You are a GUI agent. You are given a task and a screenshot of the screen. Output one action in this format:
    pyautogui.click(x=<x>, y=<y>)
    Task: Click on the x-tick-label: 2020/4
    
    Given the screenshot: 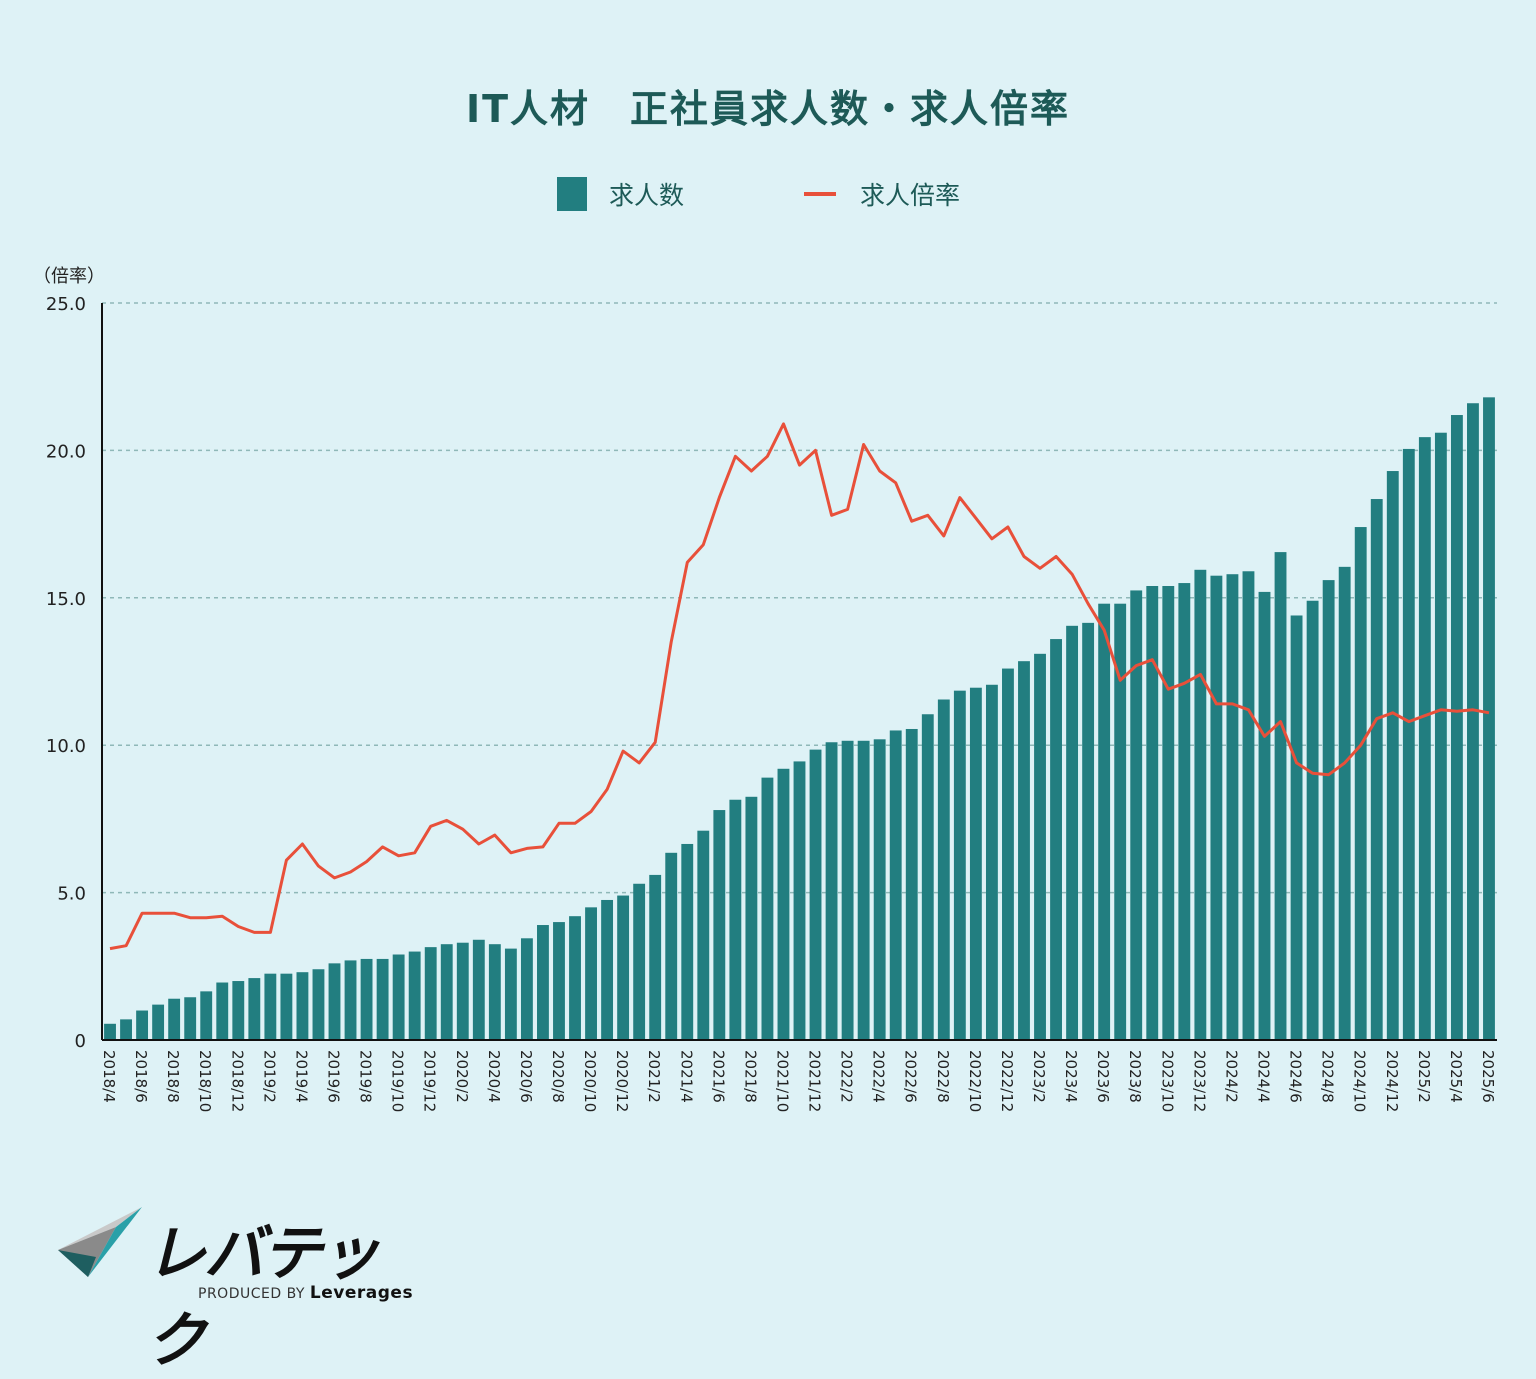 What is the action you would take?
    pyautogui.click(x=494, y=1076)
    